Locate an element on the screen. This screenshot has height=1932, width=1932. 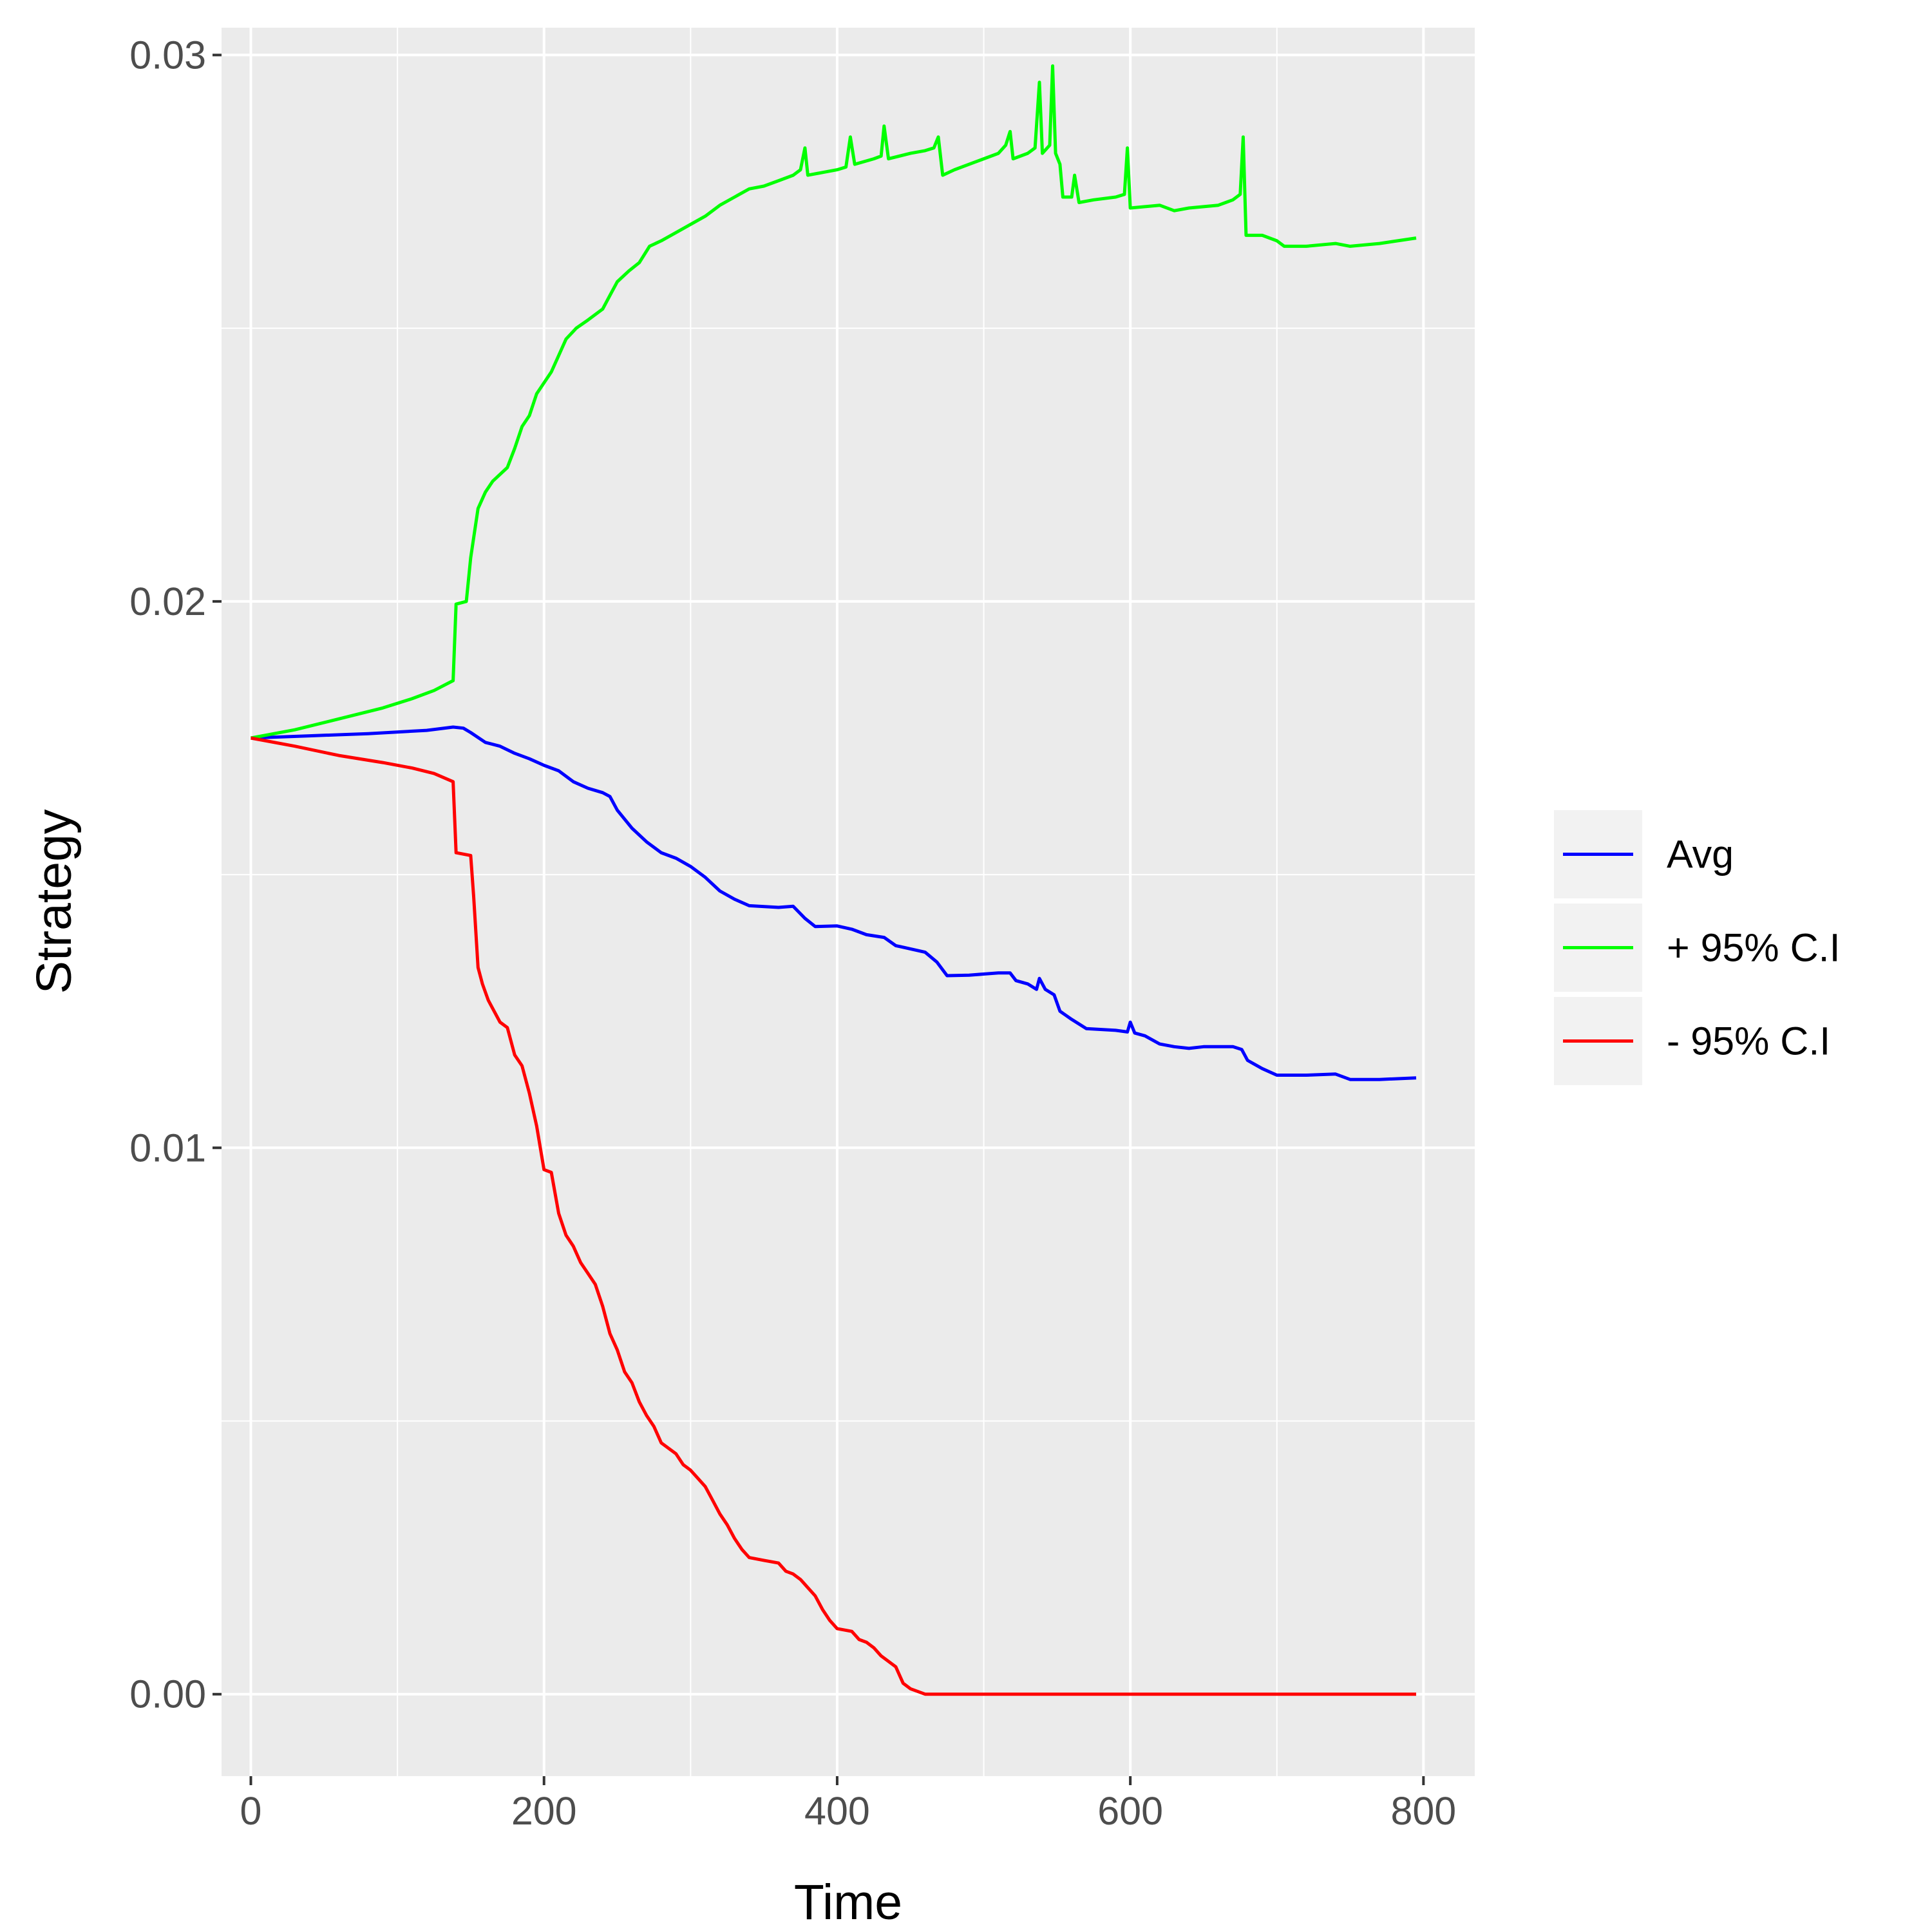
legend: Avg + 95% C.I - 95% C.I is located at coordinates (1698, 947).